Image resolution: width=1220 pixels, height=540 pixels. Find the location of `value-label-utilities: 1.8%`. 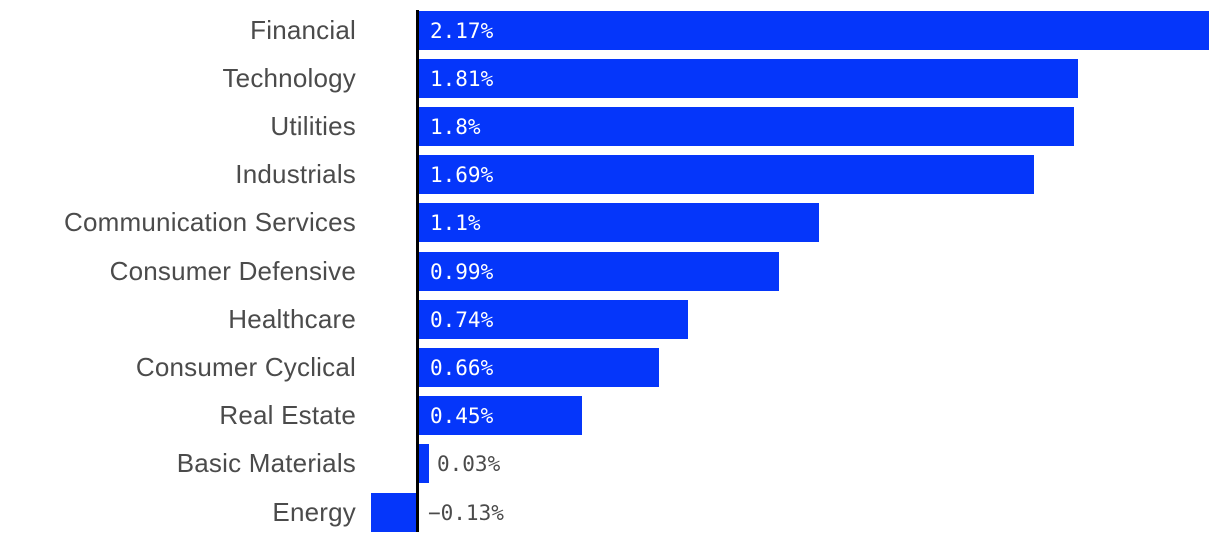

value-label-utilities: 1.8% is located at coordinates (455, 126).